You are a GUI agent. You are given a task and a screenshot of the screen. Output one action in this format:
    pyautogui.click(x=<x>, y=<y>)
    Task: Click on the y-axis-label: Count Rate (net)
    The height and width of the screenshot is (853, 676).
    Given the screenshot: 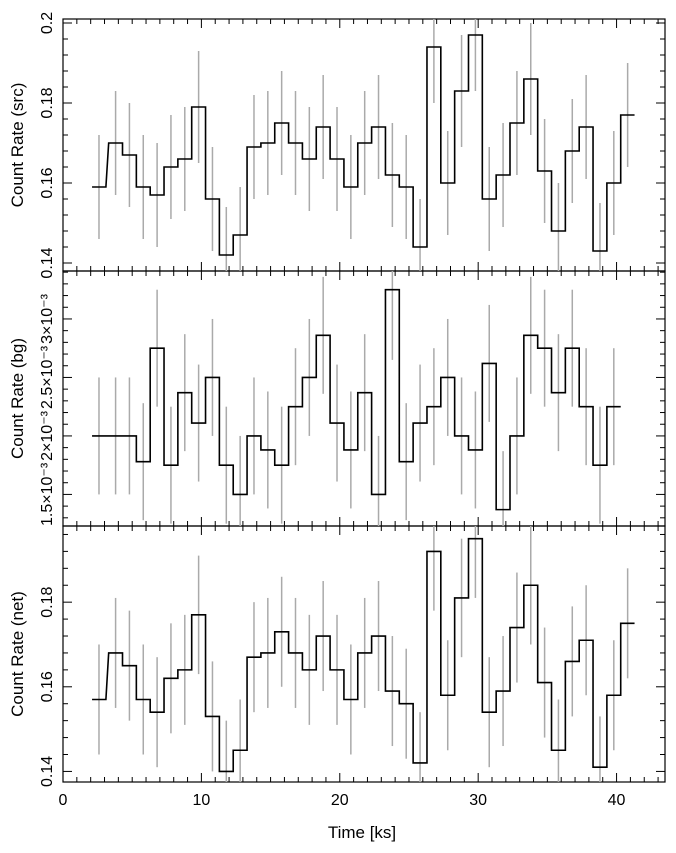 What is the action you would take?
    pyautogui.click(x=17, y=654)
    